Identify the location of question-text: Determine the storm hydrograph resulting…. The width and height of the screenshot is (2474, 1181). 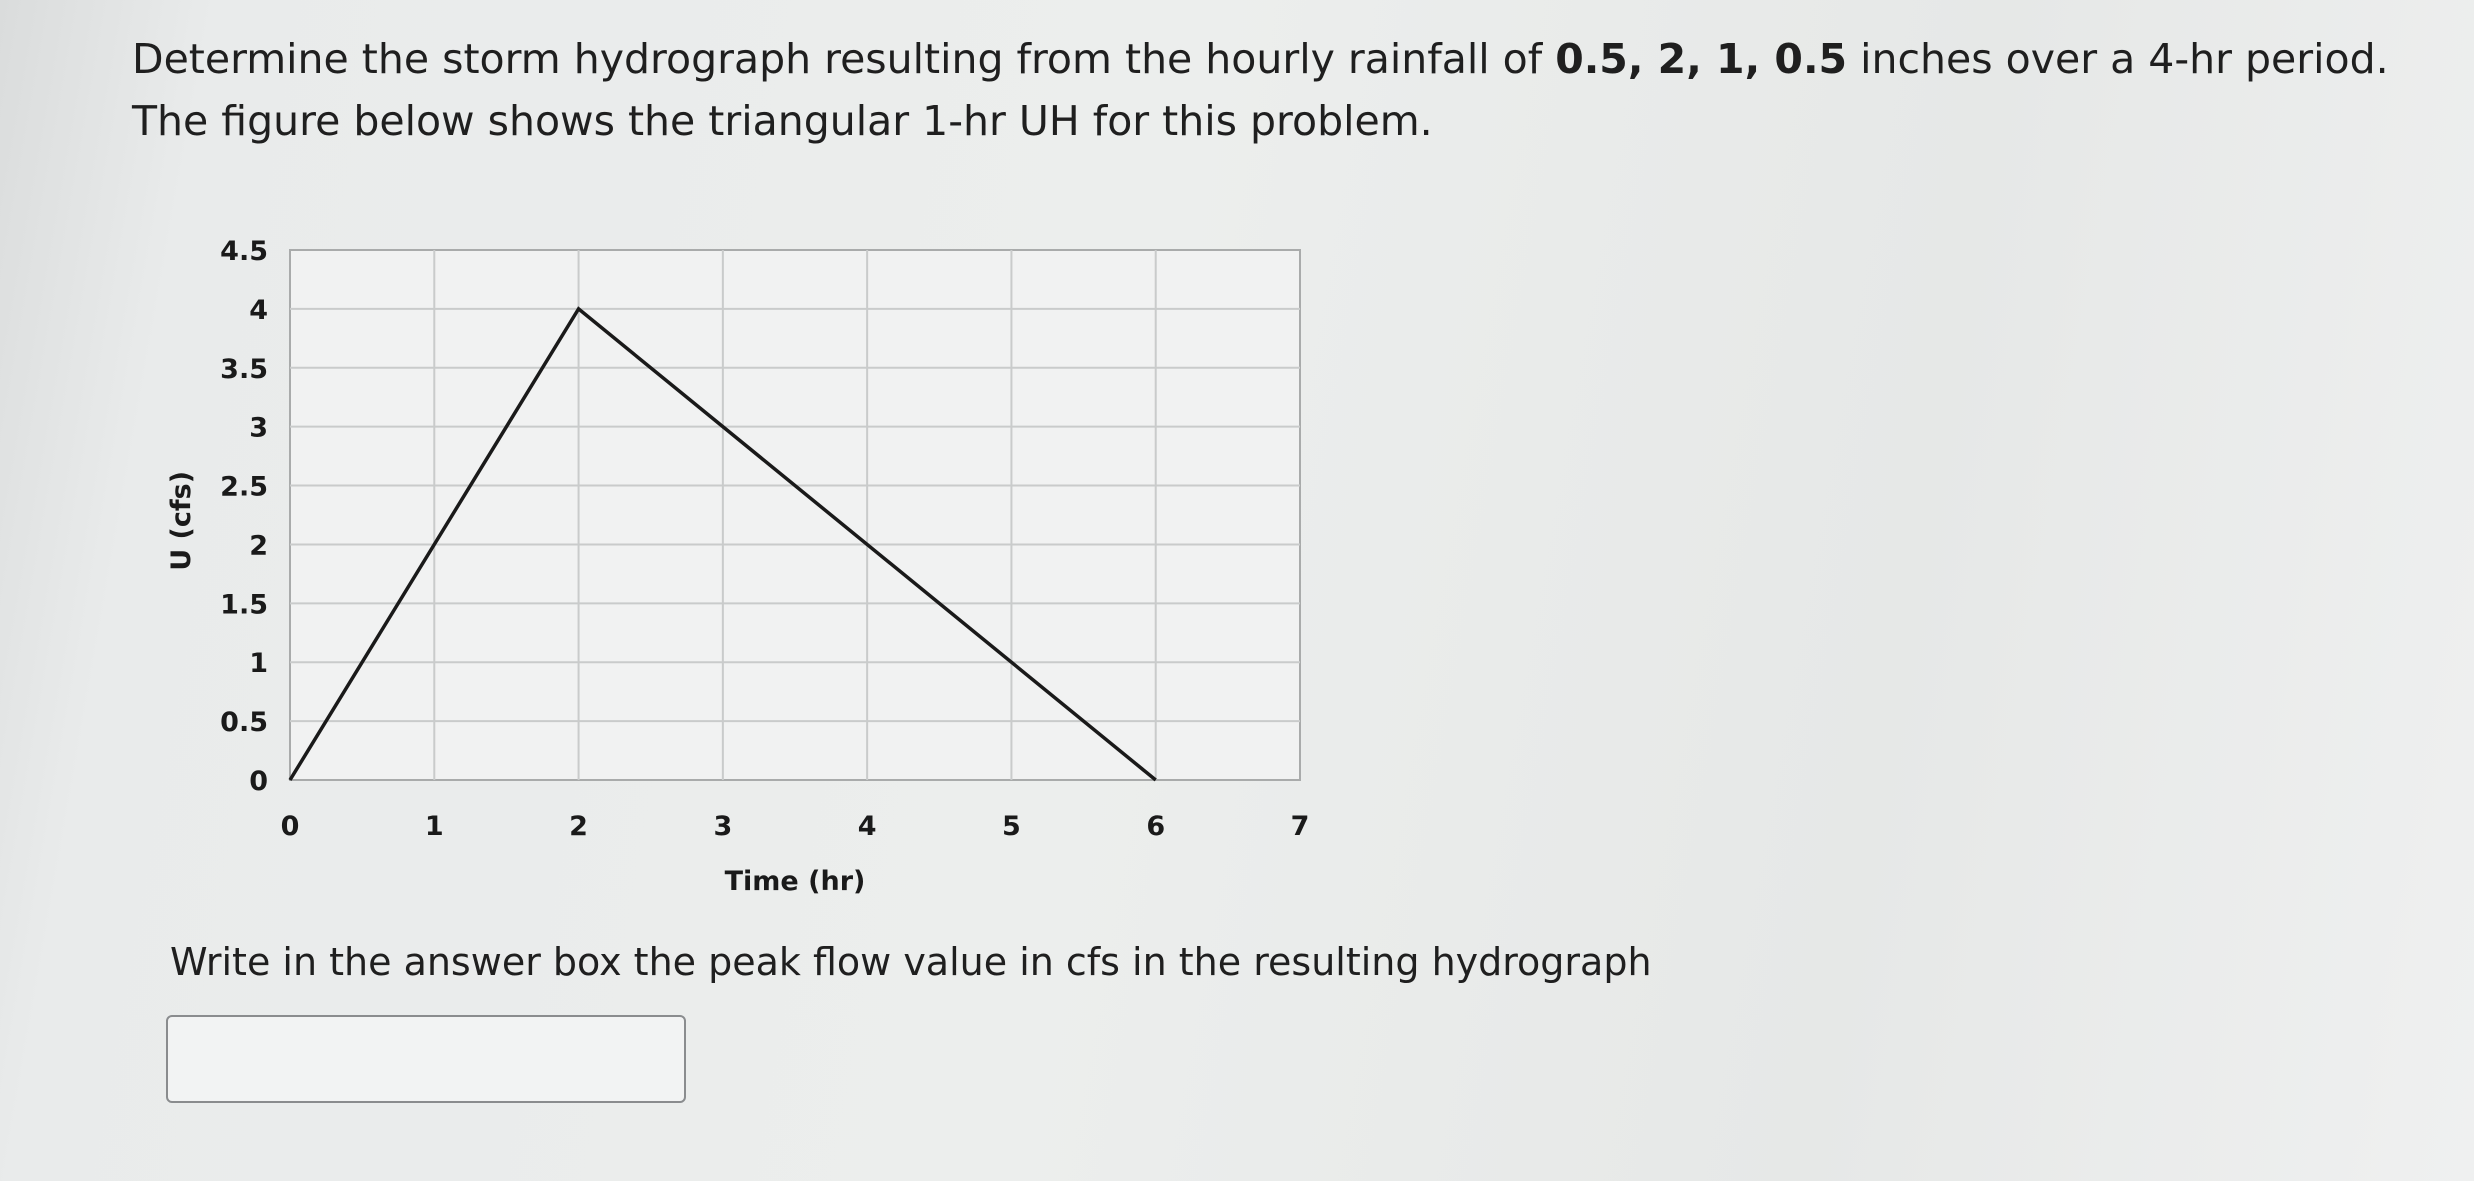
(1260, 90).